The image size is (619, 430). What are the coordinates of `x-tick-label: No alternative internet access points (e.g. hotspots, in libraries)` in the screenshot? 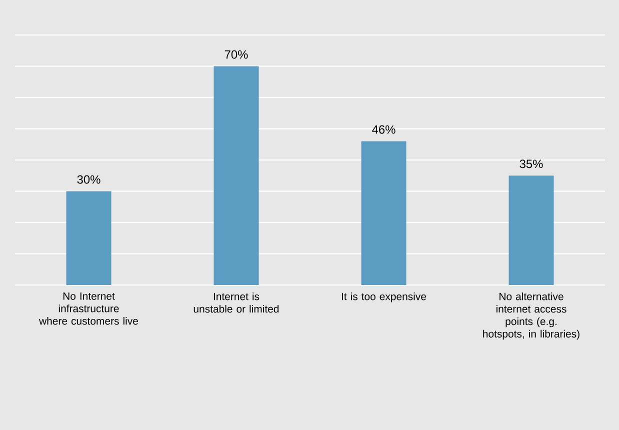 It's located at (531, 316).